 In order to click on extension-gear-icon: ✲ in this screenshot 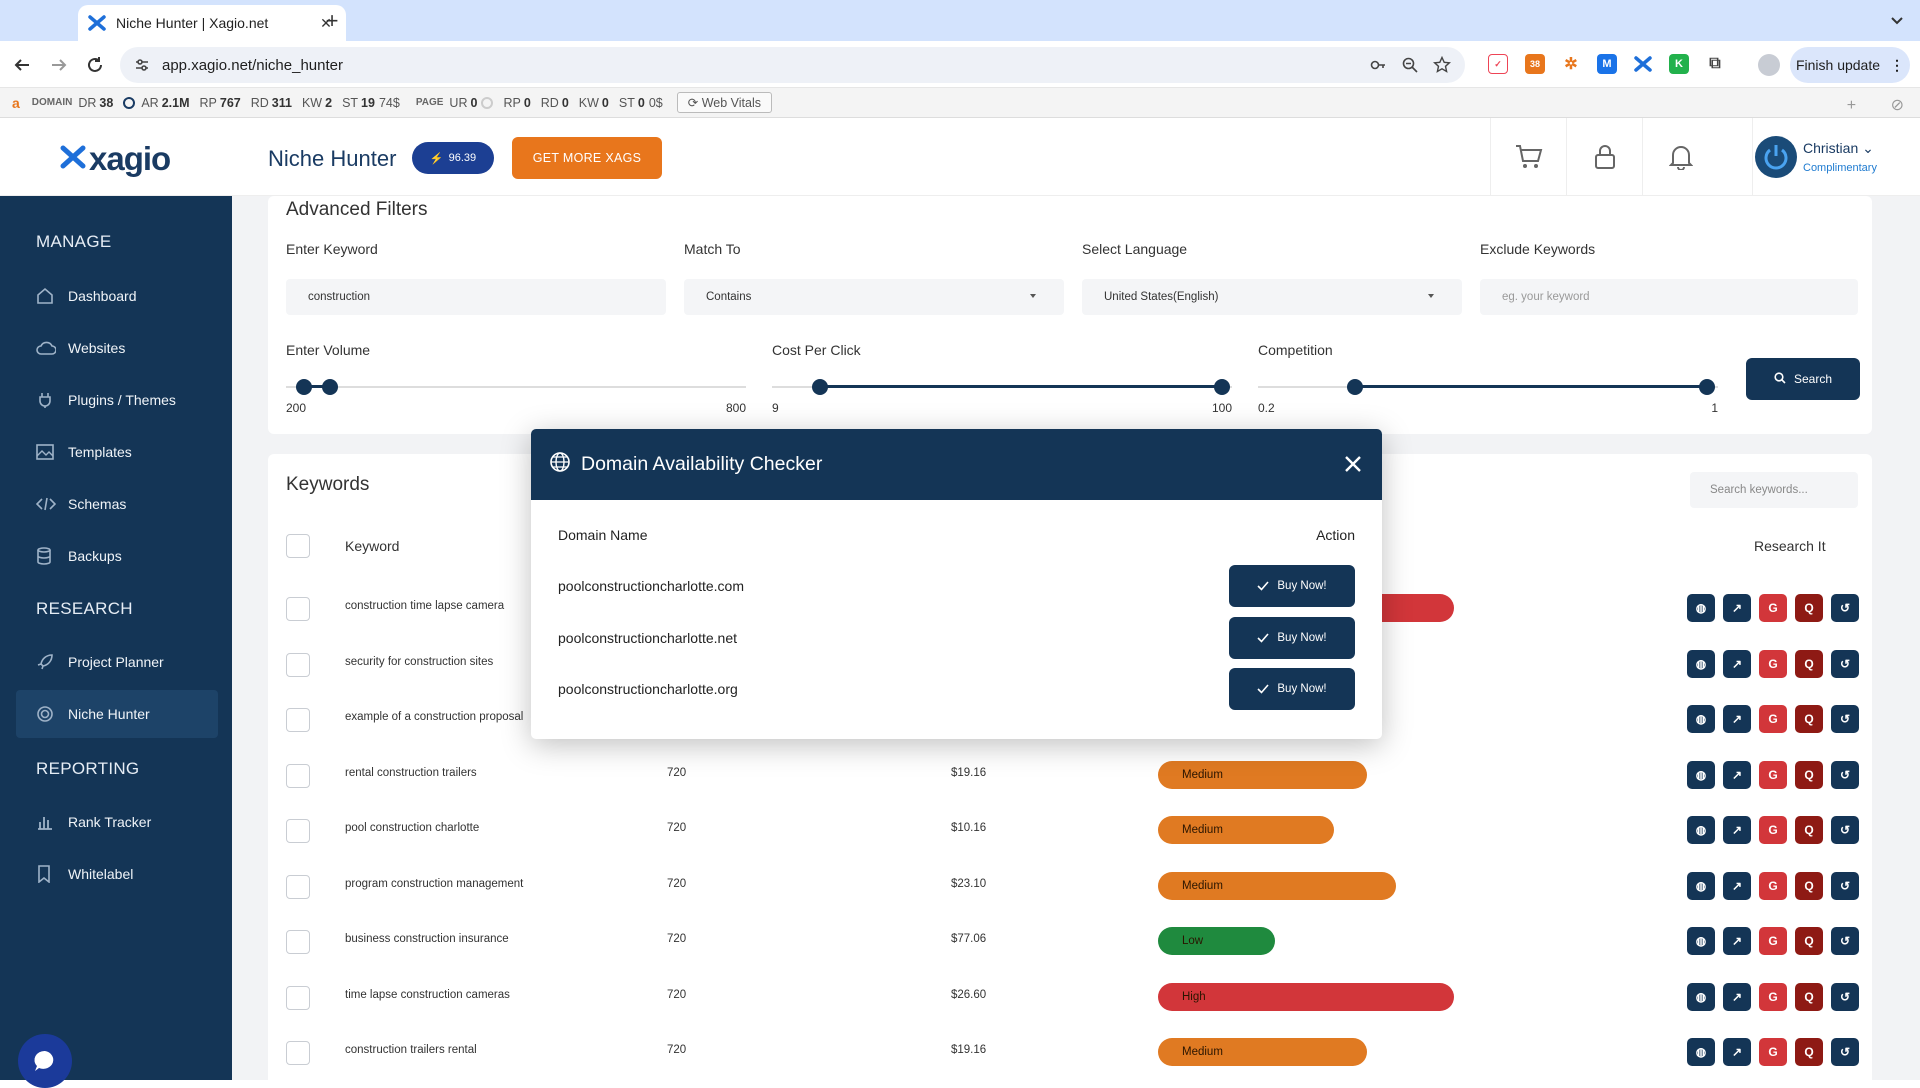, I will do `click(1571, 64)`.